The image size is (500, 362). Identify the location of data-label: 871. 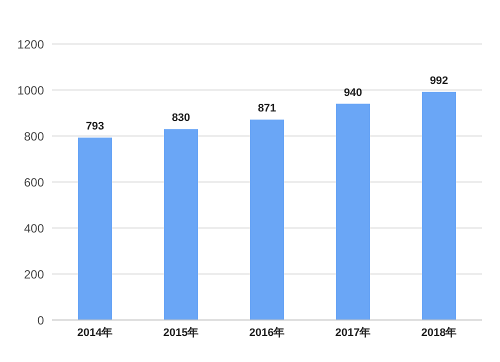
(267, 108).